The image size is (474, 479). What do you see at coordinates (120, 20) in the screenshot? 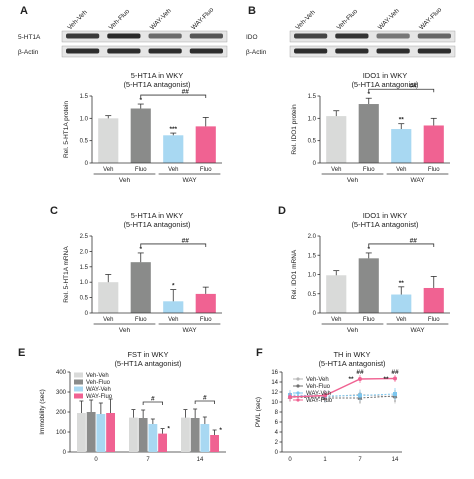
I see `lane-label: Veh-Fluo` at bounding box center [120, 20].